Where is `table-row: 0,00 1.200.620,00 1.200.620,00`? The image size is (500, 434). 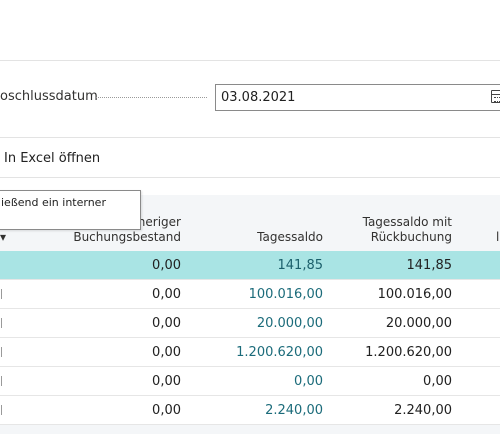 table-row: 0,00 1.200.620,00 1.200.620,00 is located at coordinates (250, 352).